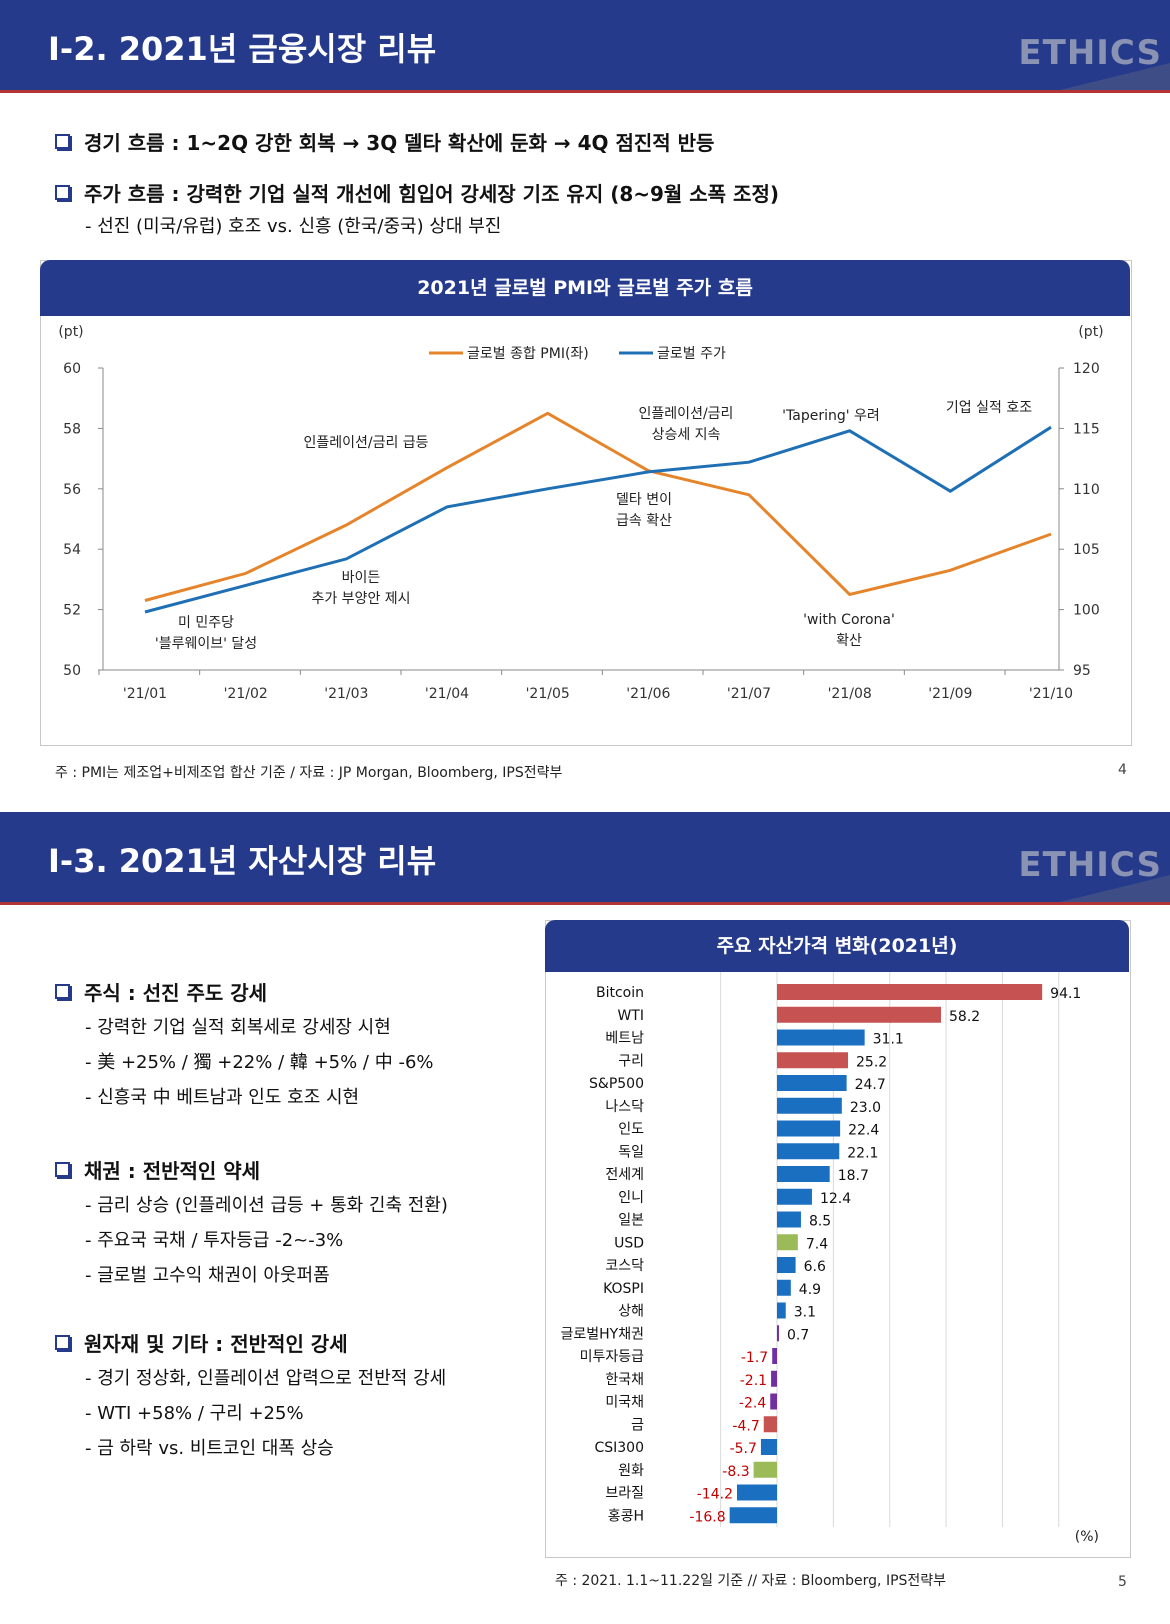 This screenshot has height=1624, width=1170. Describe the element at coordinates (447, 694) in the screenshot. I see `x-tick-label: '21/04` at that location.